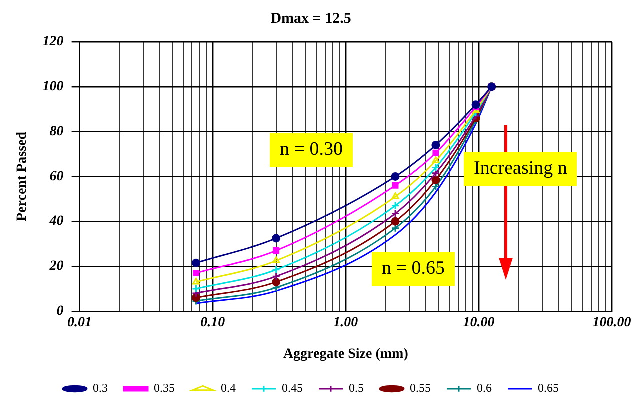  What do you see at coordinates (292, 388) in the screenshot?
I see `legend-label: 0.45` at bounding box center [292, 388].